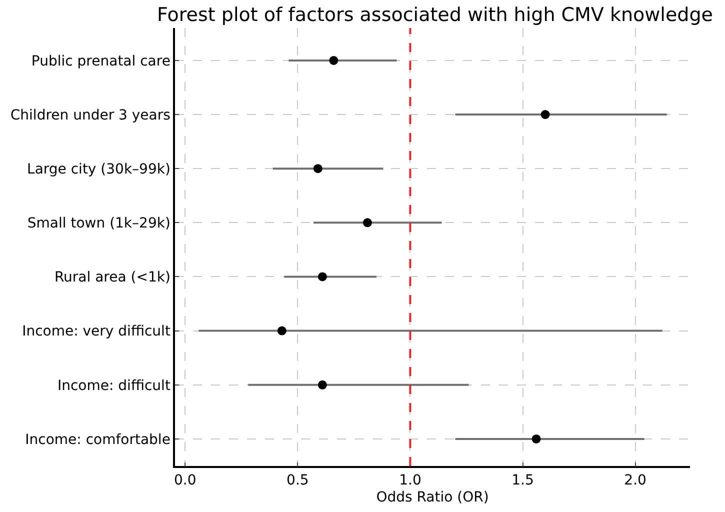  What do you see at coordinates (112, 278) in the screenshot?
I see `y-tick-label: Rural area (<1k)` at bounding box center [112, 278].